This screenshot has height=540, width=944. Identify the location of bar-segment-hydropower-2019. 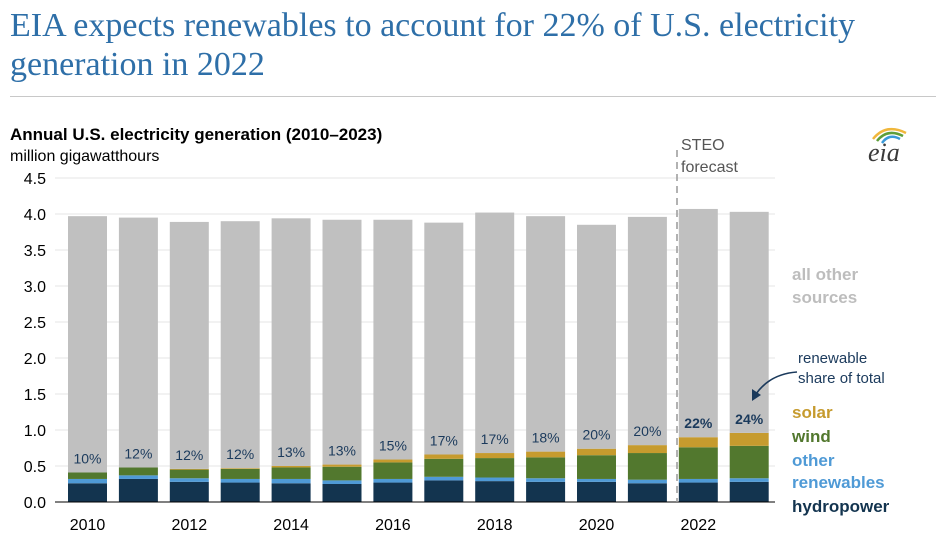
(546, 491).